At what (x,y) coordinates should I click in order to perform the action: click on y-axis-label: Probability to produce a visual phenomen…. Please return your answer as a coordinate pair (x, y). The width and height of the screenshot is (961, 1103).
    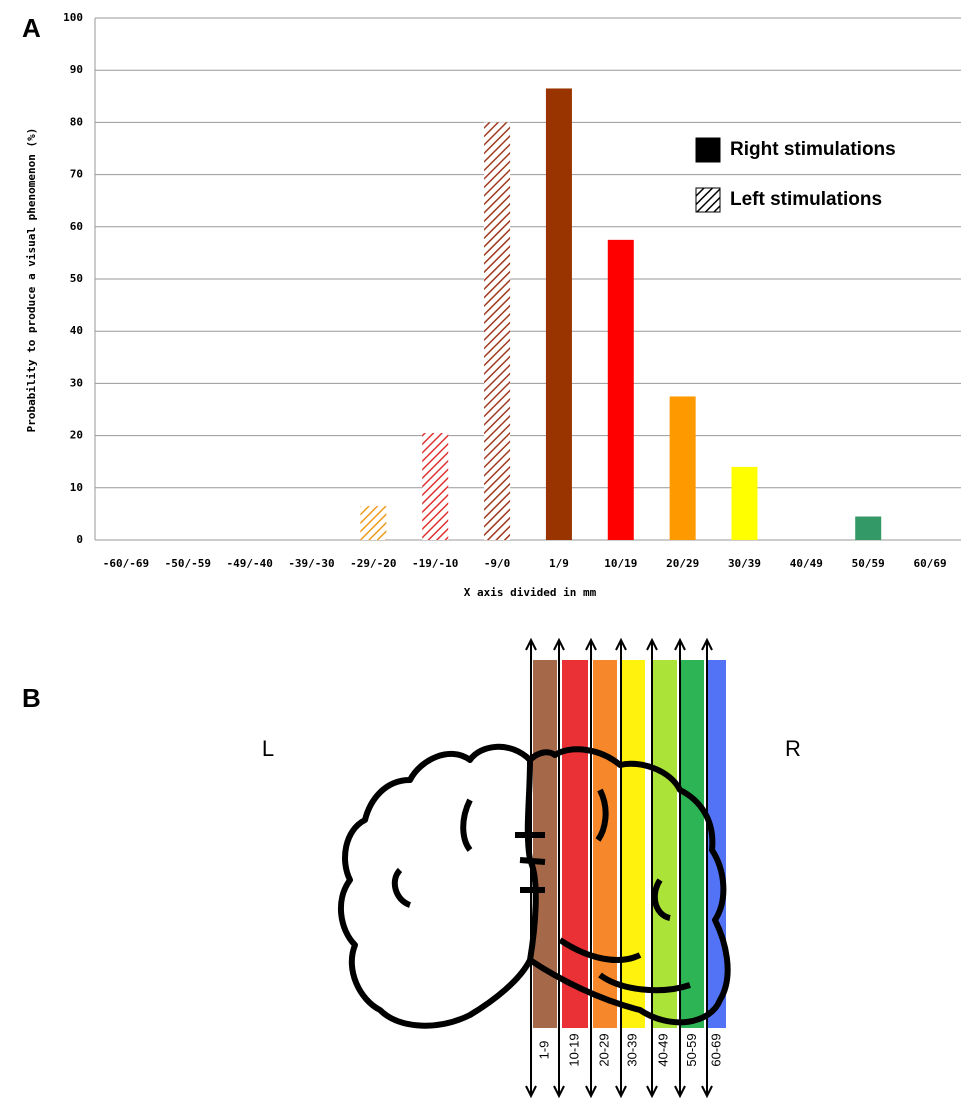
    Looking at the image, I should click on (31, 280).